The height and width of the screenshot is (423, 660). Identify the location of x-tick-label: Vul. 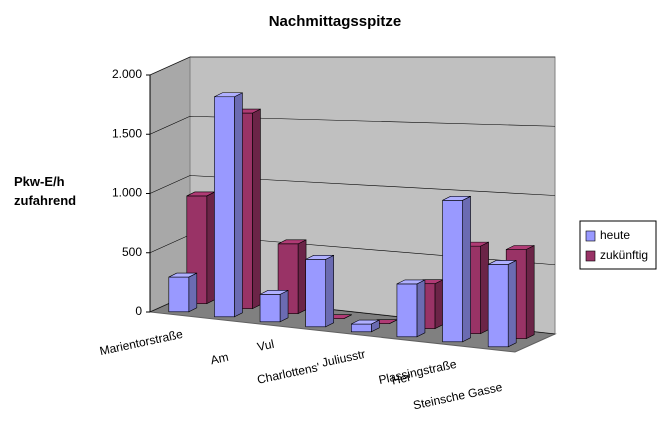
(265, 345).